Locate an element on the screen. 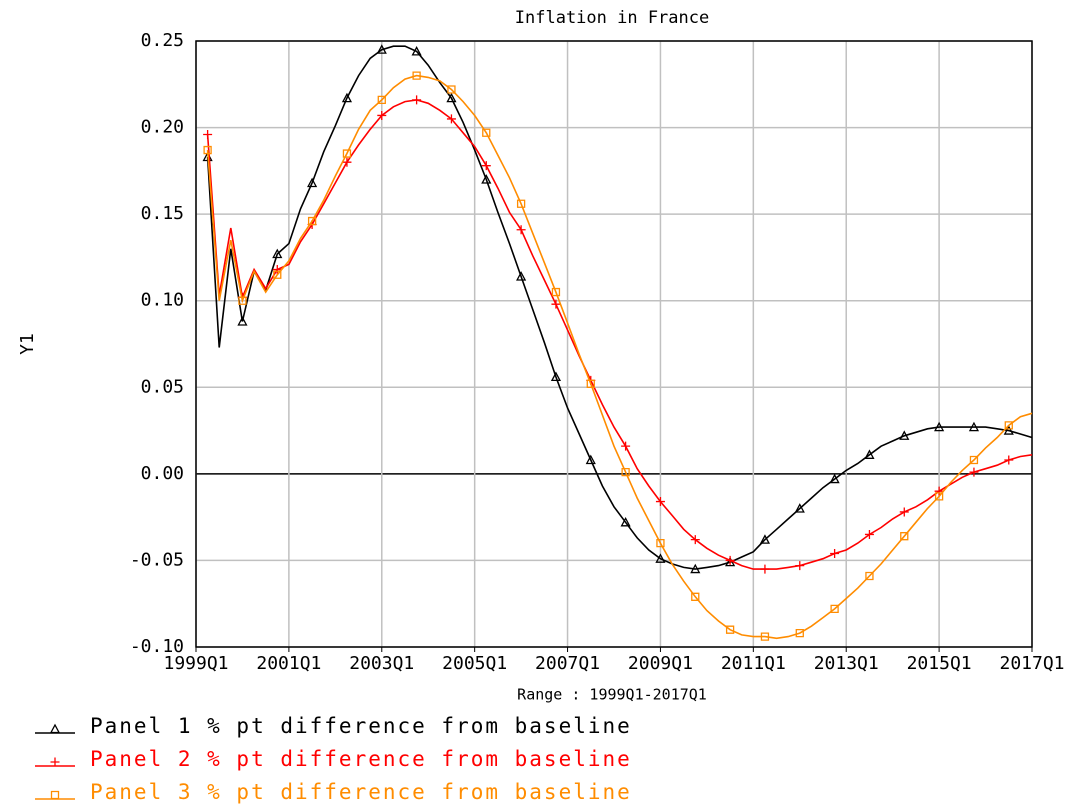 The width and height of the screenshot is (1067, 807). legend-label: Panel 3 % pt difference from baseline is located at coordinates (361, 792).